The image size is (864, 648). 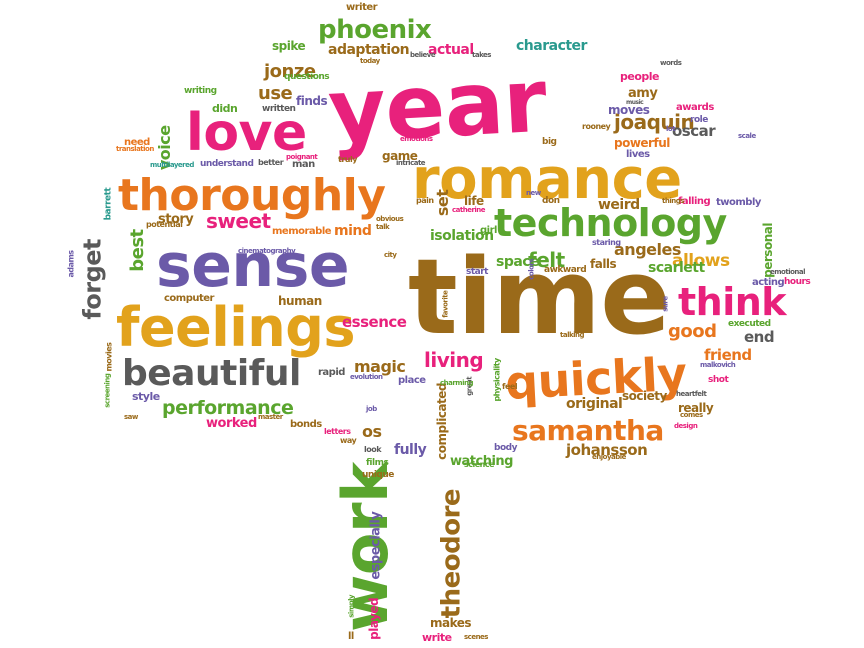 What do you see at coordinates (275, 94) in the screenshot?
I see `cloud-word: use` at bounding box center [275, 94].